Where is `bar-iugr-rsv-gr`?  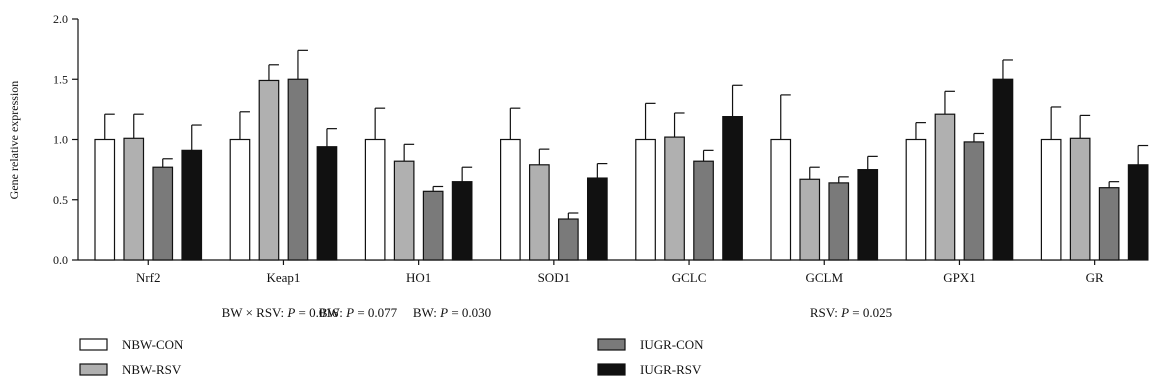 bar-iugr-rsv-gr is located at coordinates (1138, 212).